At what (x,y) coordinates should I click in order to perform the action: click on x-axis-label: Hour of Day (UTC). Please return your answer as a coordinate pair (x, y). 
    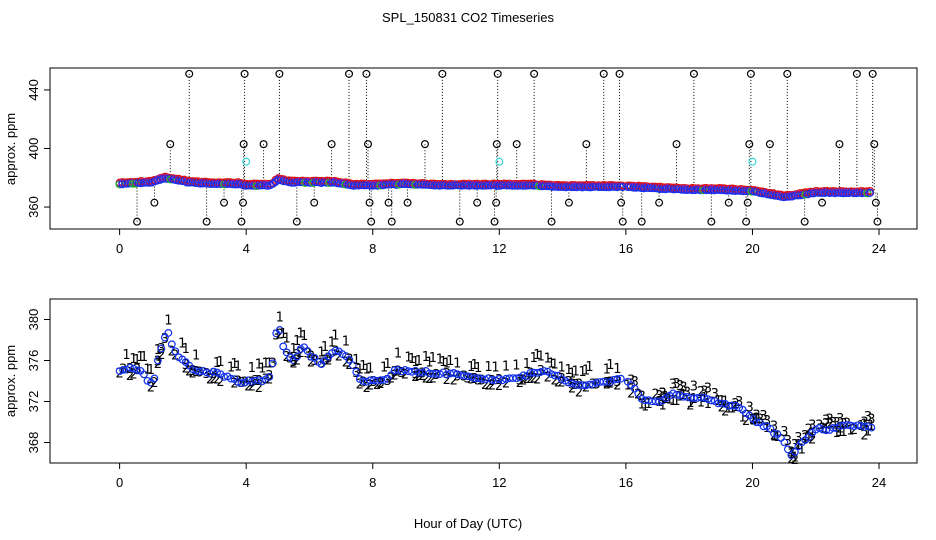
    Looking at the image, I should click on (468, 523).